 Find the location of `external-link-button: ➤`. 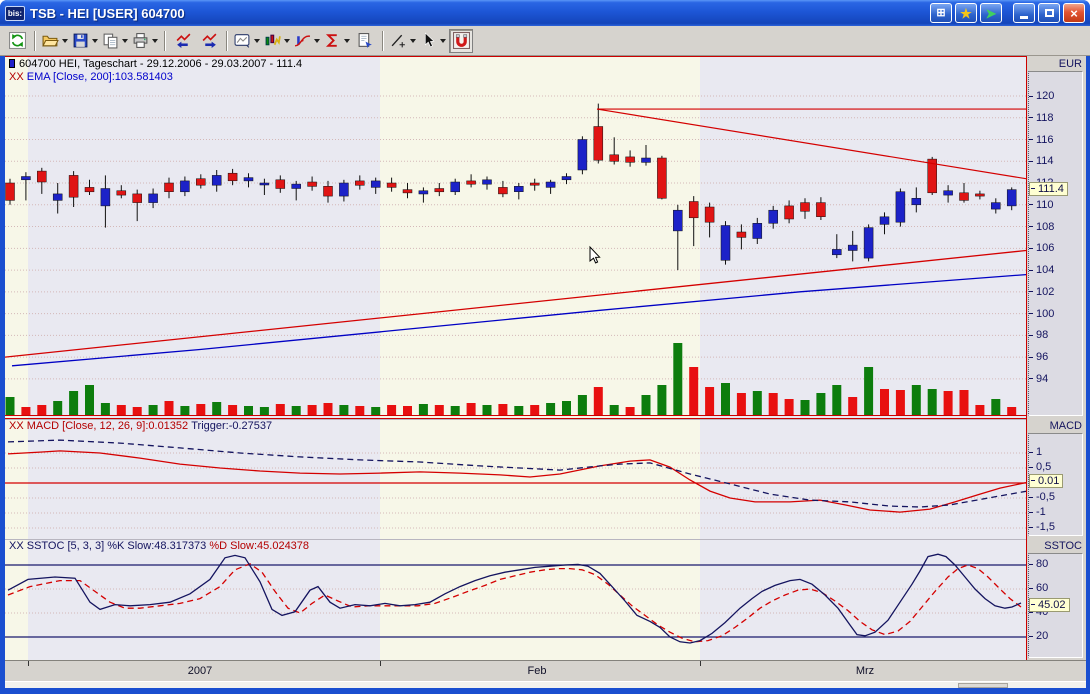

external-link-button: ➤ is located at coordinates (991, 13).